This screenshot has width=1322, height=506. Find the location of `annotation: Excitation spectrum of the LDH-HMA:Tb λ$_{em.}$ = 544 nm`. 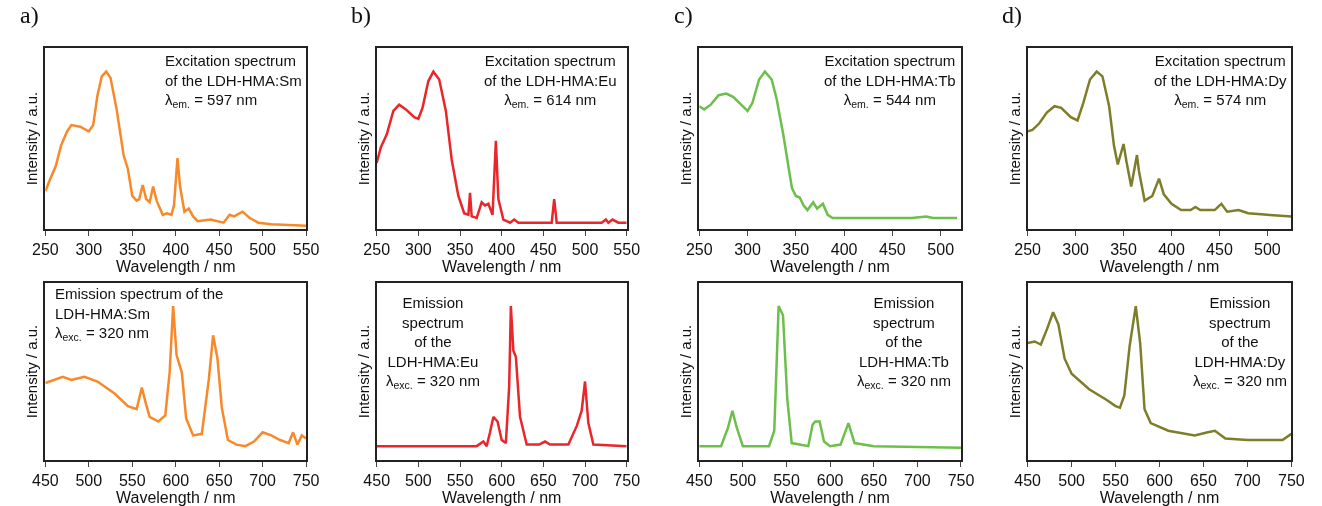

annotation: Excitation spectrum of the LDH-HMA:Tb λ$_{em.}$ = 544 nm is located at coordinates (890, 81).